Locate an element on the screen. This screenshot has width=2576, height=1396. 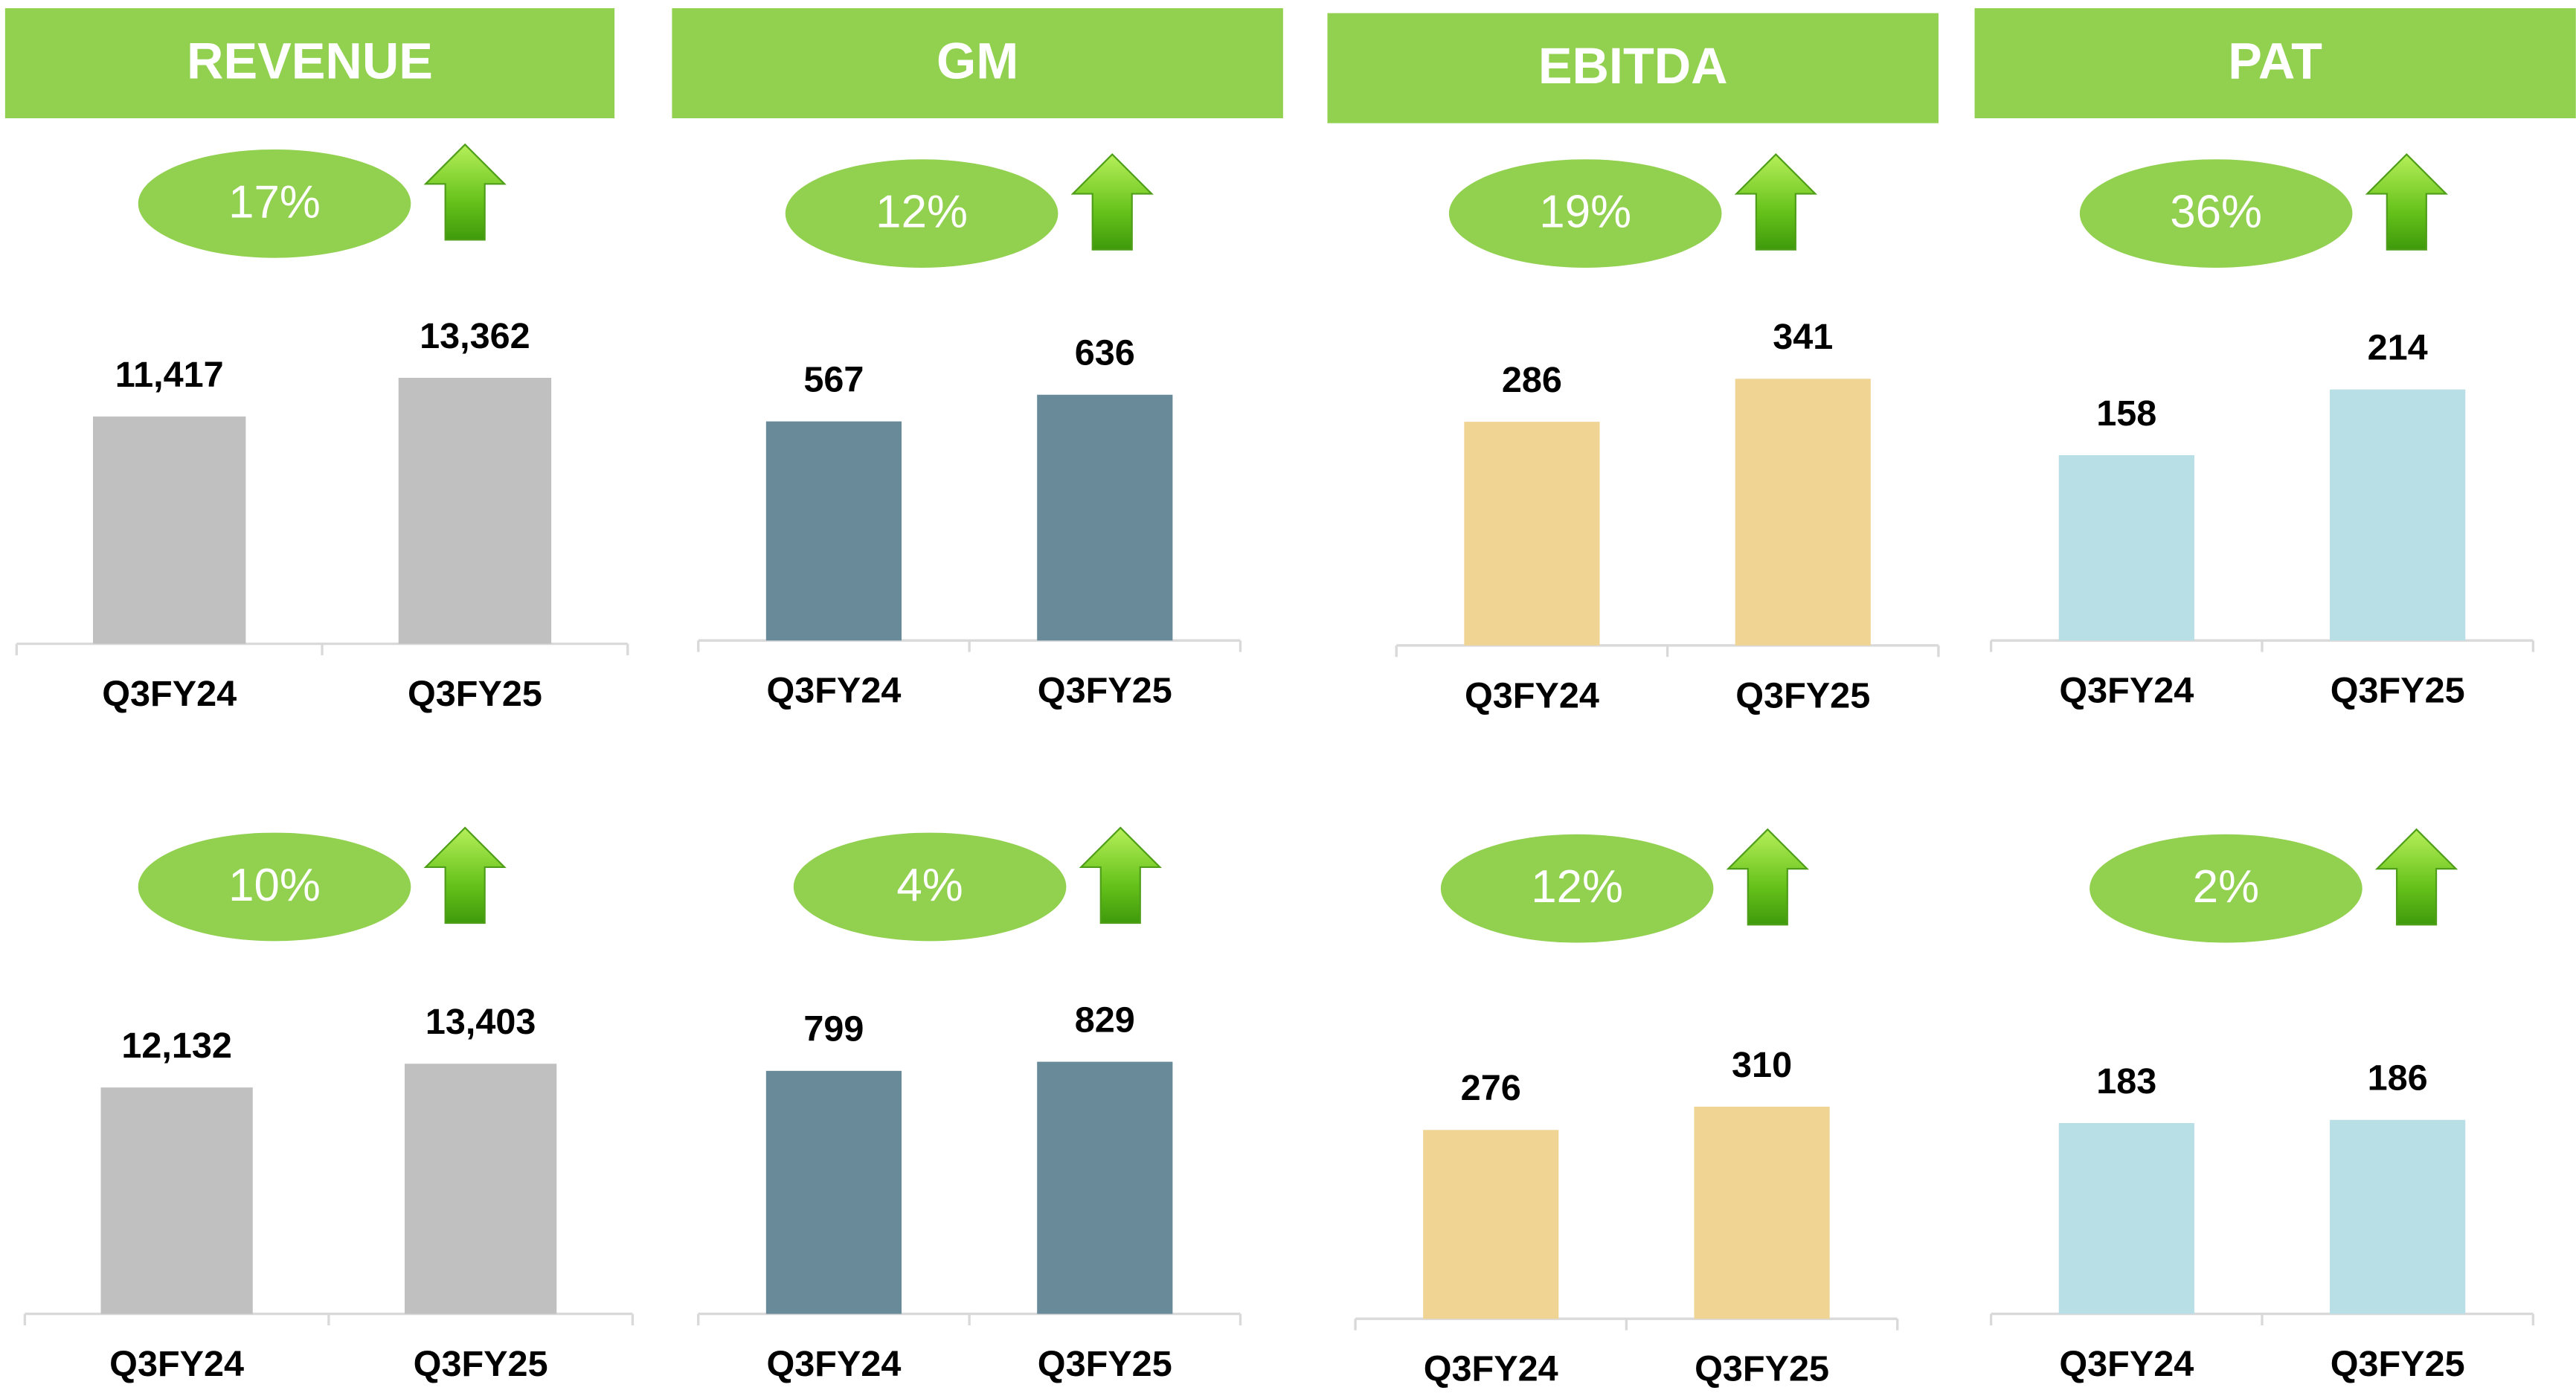
value-label: 183 is located at coordinates (2126, 1081).